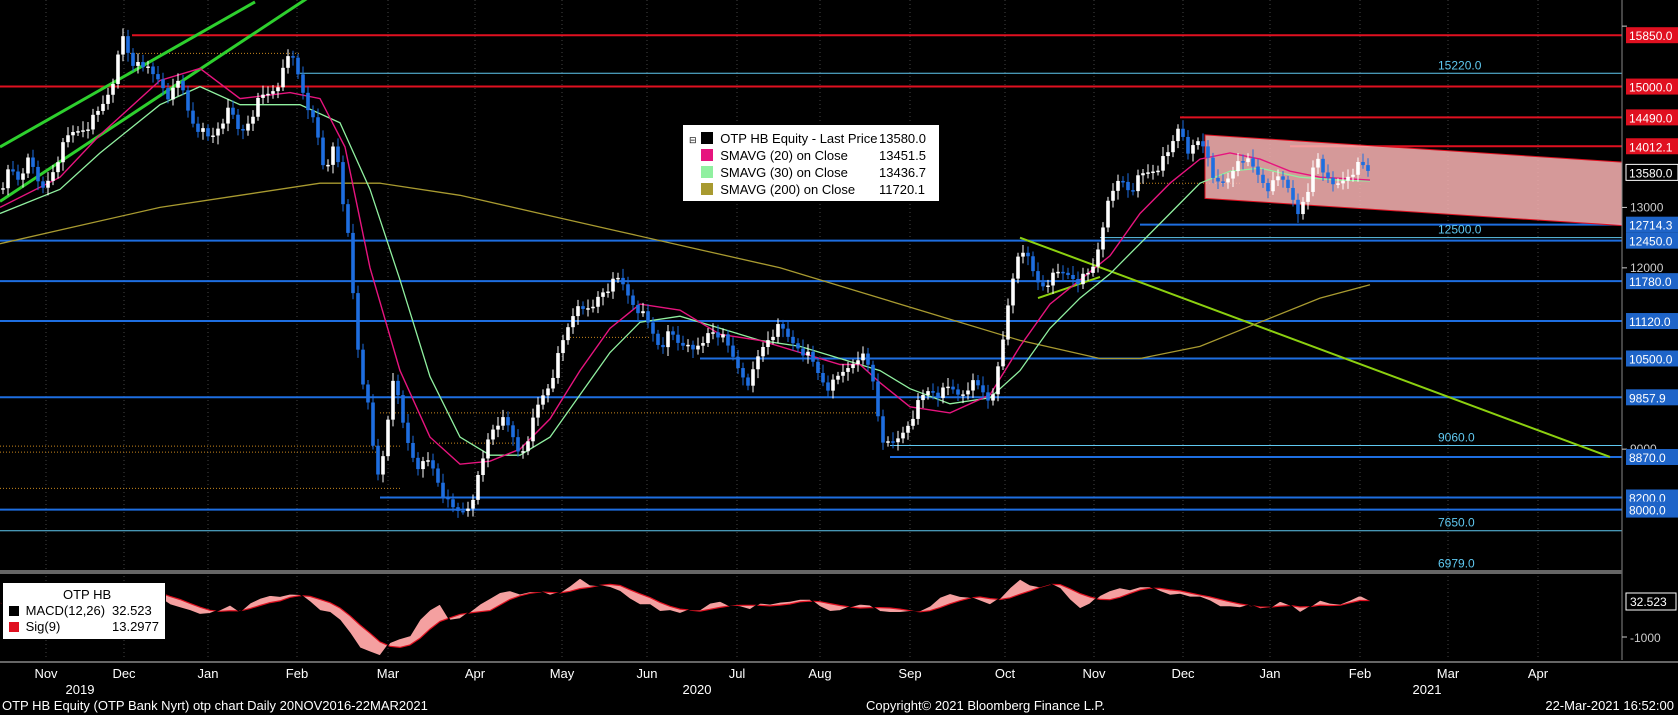 The width and height of the screenshot is (1678, 715). Describe the element at coordinates (909, 673) in the screenshot. I see `month-label: Sep` at that location.